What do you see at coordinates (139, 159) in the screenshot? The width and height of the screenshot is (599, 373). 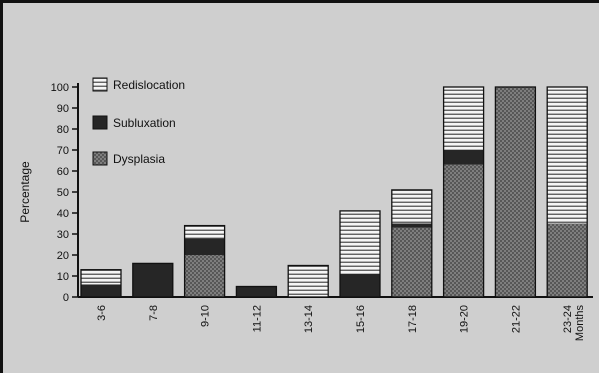 I see `legend-label-dysplasia: Dysplasia` at bounding box center [139, 159].